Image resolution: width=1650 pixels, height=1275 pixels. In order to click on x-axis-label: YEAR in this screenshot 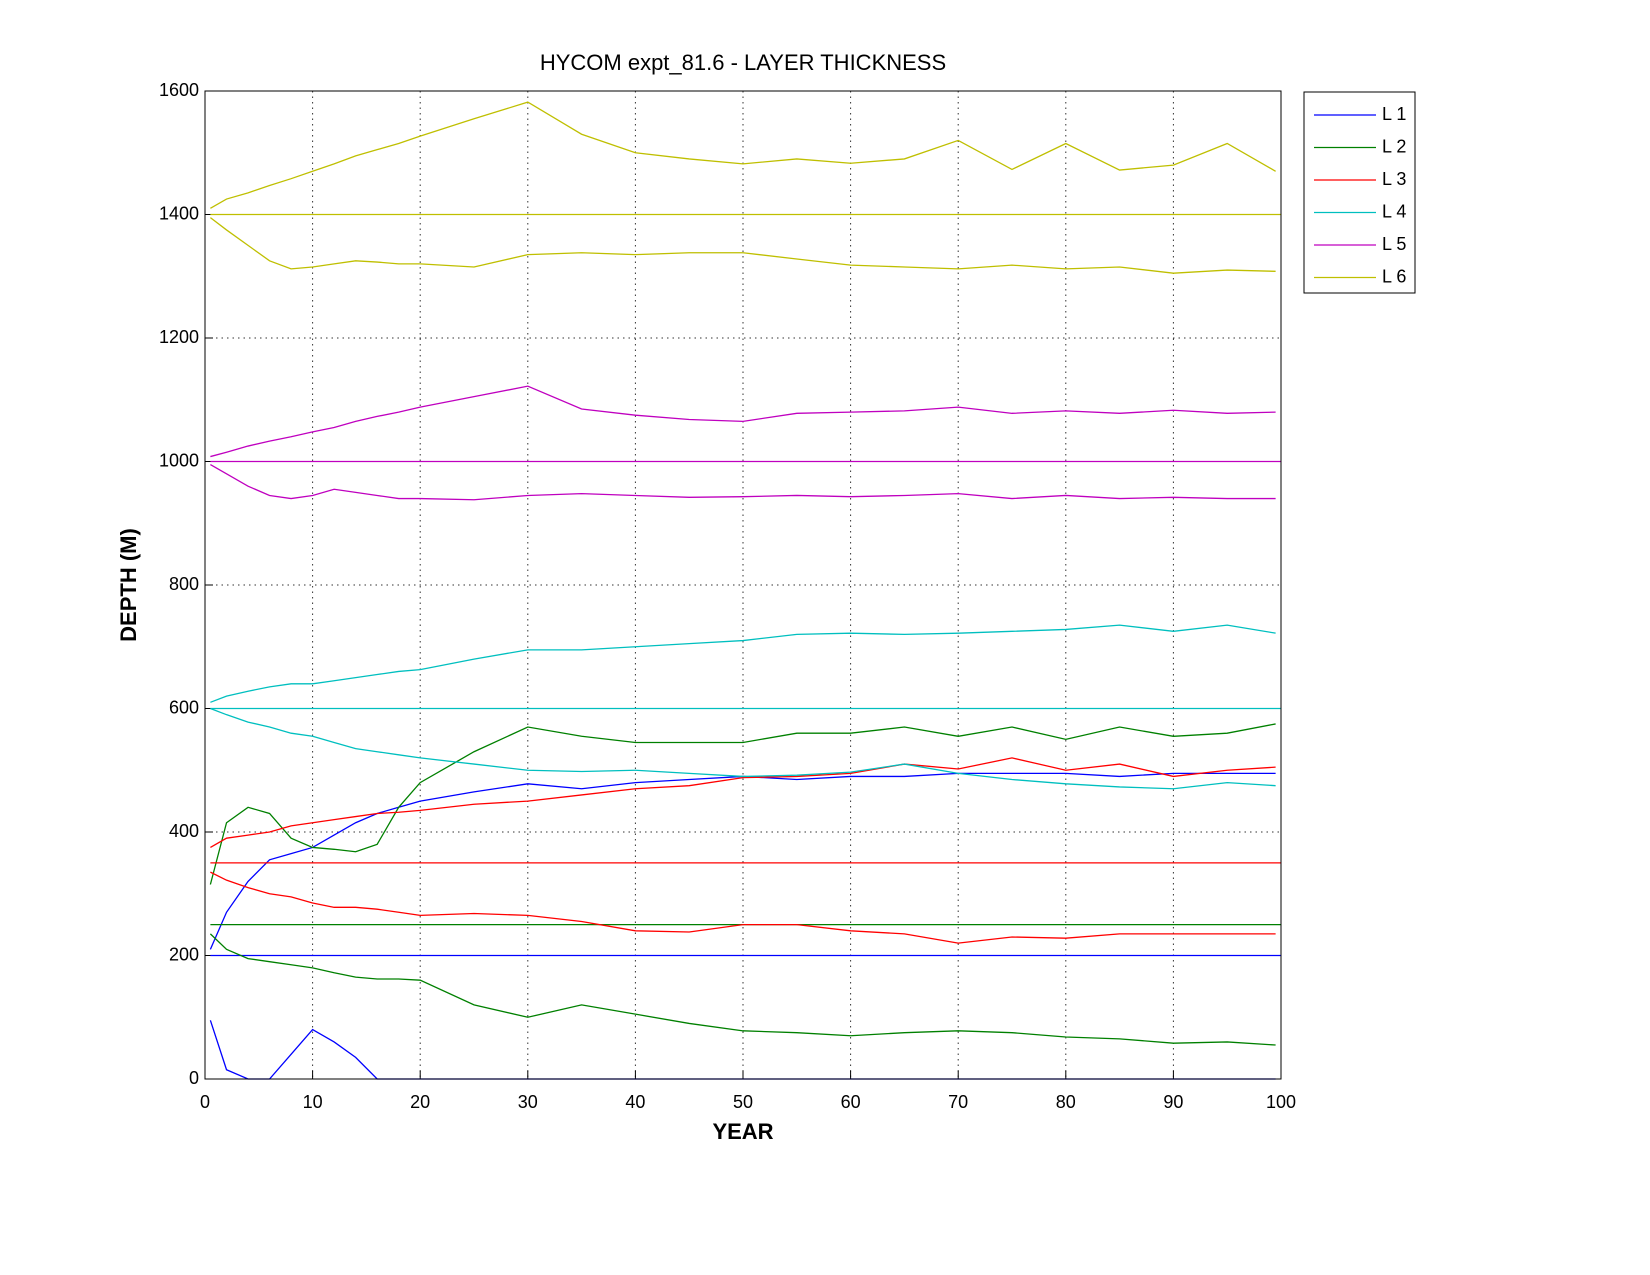, I will do `click(742, 1131)`.